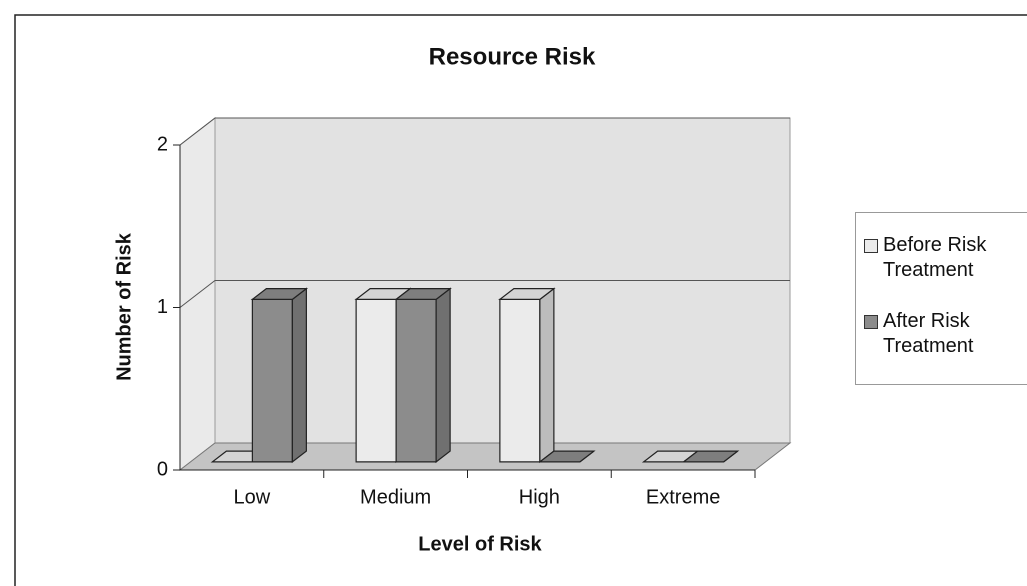 The image size is (1027, 586). I want to click on x-axis-title: Level of Risk, so click(480, 544).